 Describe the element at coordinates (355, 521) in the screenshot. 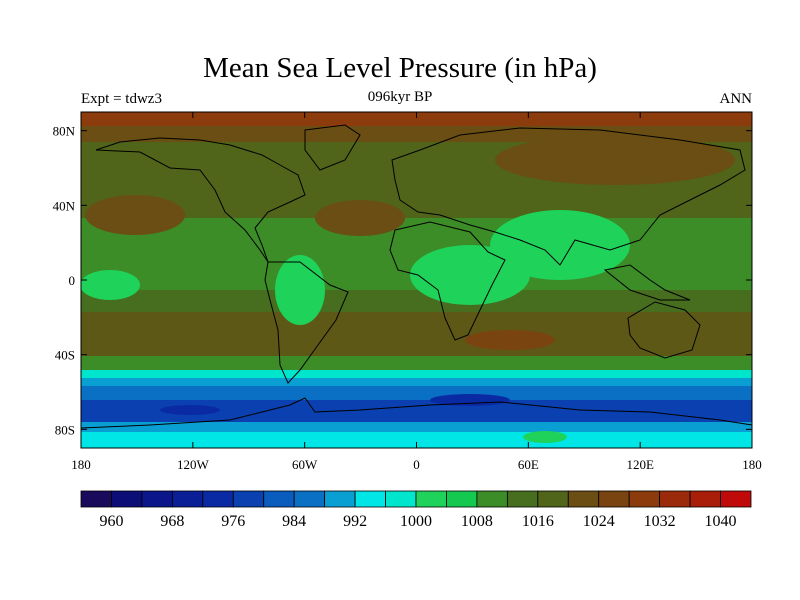

I see `colorbar-label: 992` at that location.